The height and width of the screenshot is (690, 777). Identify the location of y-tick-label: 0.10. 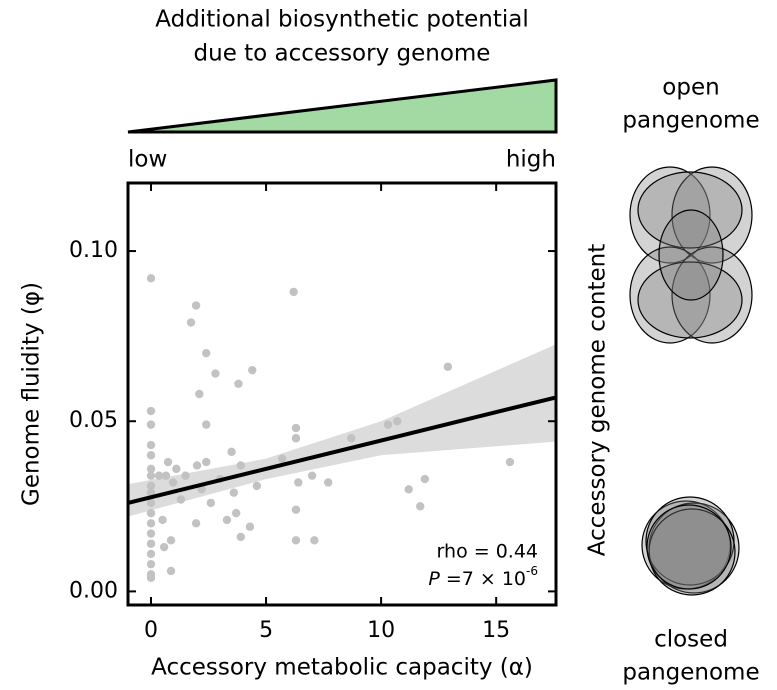
(93, 250).